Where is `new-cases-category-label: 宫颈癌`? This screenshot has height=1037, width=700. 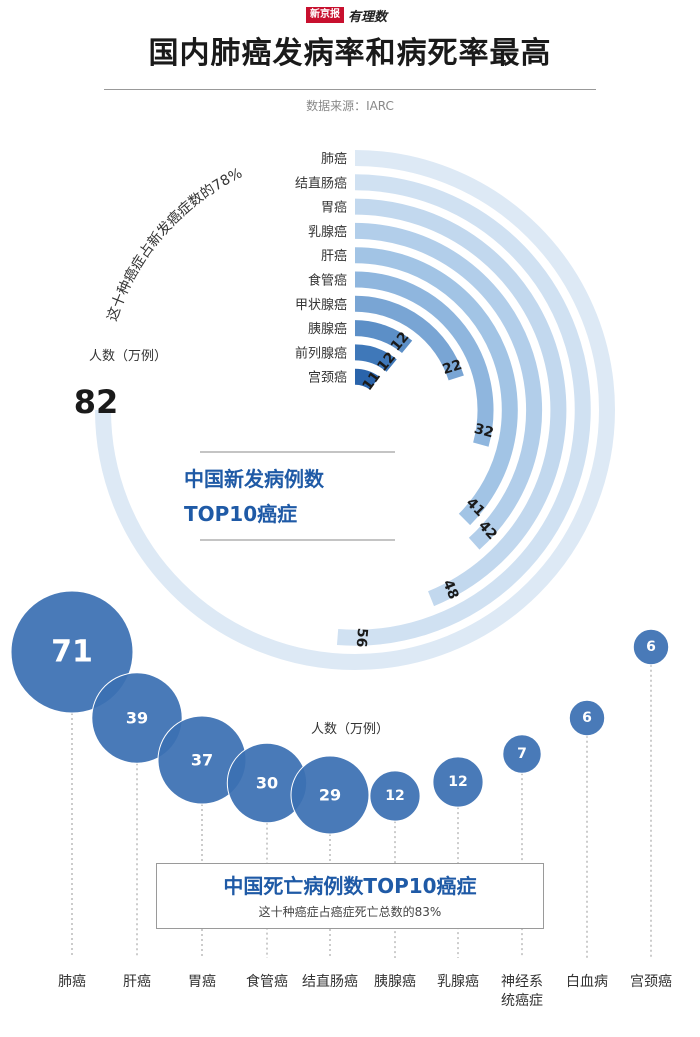
new-cases-category-label: 宫颈癌 is located at coordinates (327, 378).